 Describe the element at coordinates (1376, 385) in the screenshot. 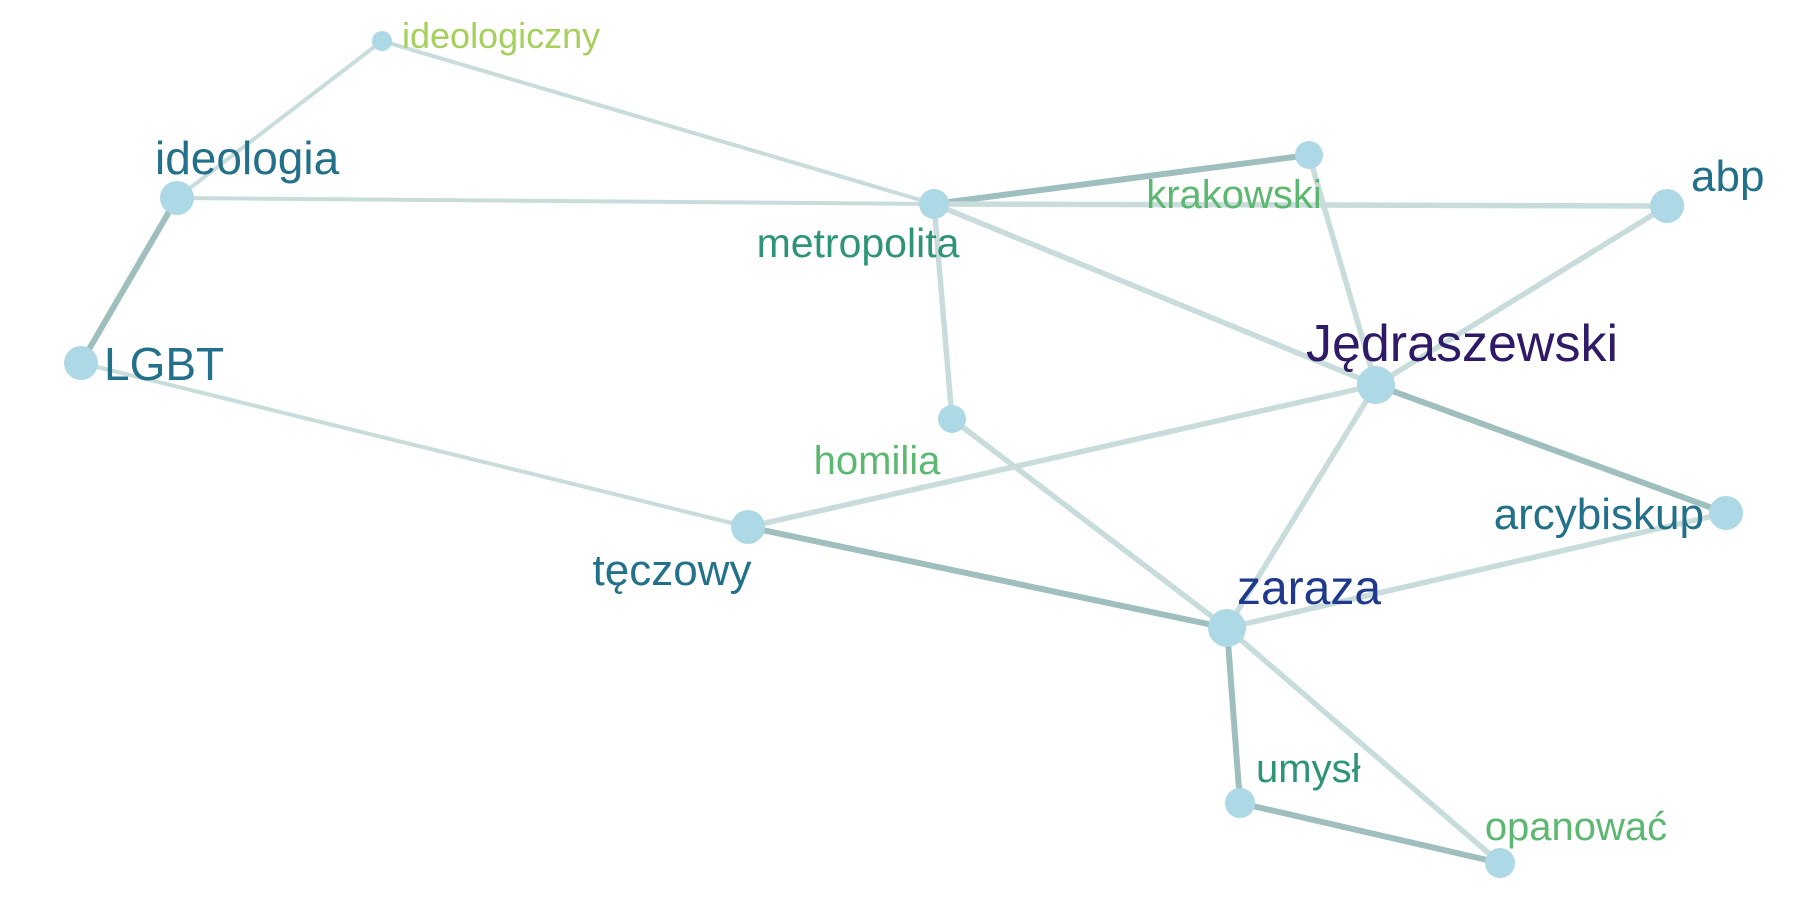

I see `node-Jedraszewski` at that location.